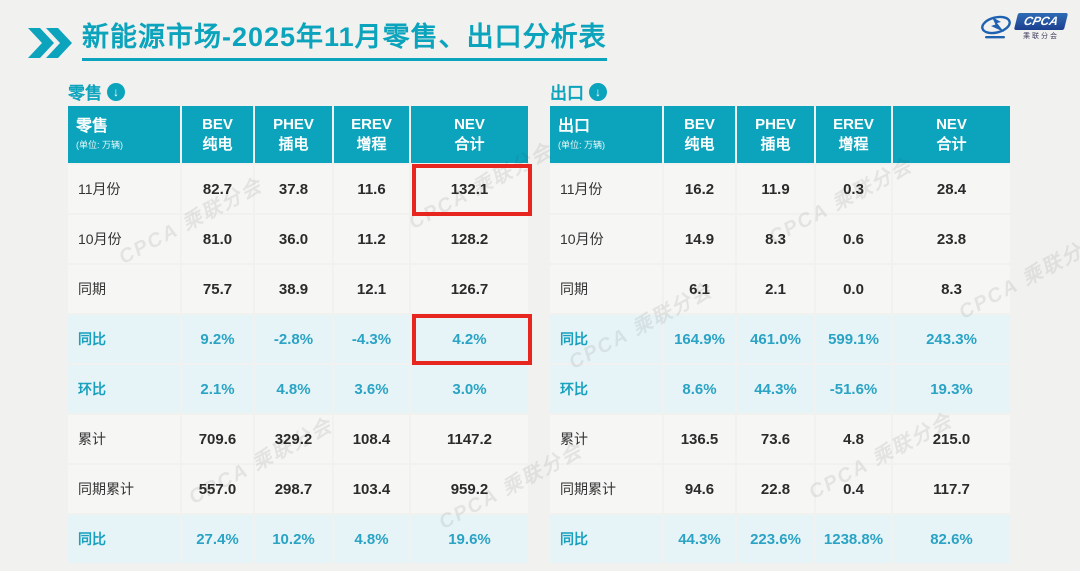  Describe the element at coordinates (469, 489) in the screenshot. I see `data-cell: 959.2` at that location.